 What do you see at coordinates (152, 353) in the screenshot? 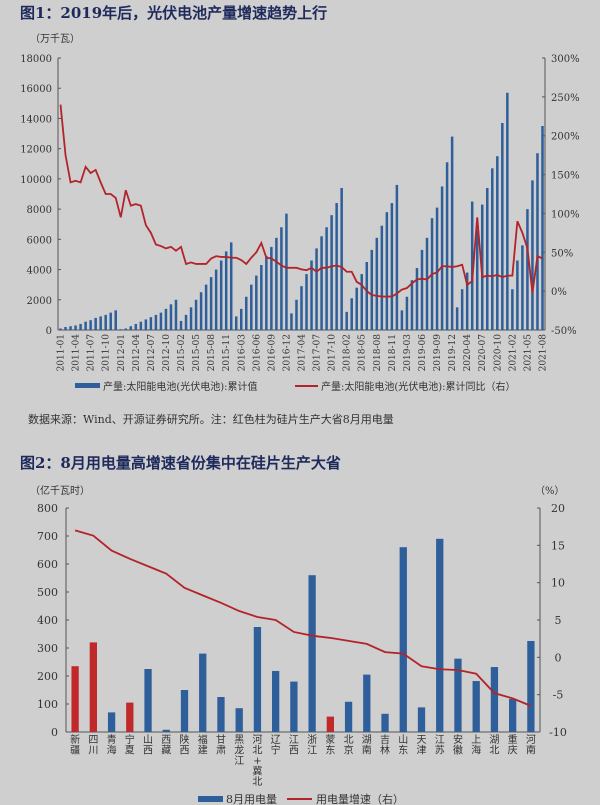
I see `x-tick-label: 2012-07` at bounding box center [152, 353].